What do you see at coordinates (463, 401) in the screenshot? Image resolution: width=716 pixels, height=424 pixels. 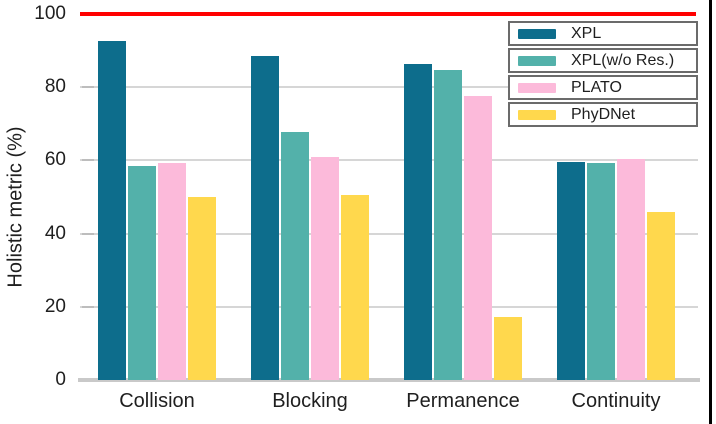 I see `x-tick-label-permanence: Permanence` at bounding box center [463, 401].